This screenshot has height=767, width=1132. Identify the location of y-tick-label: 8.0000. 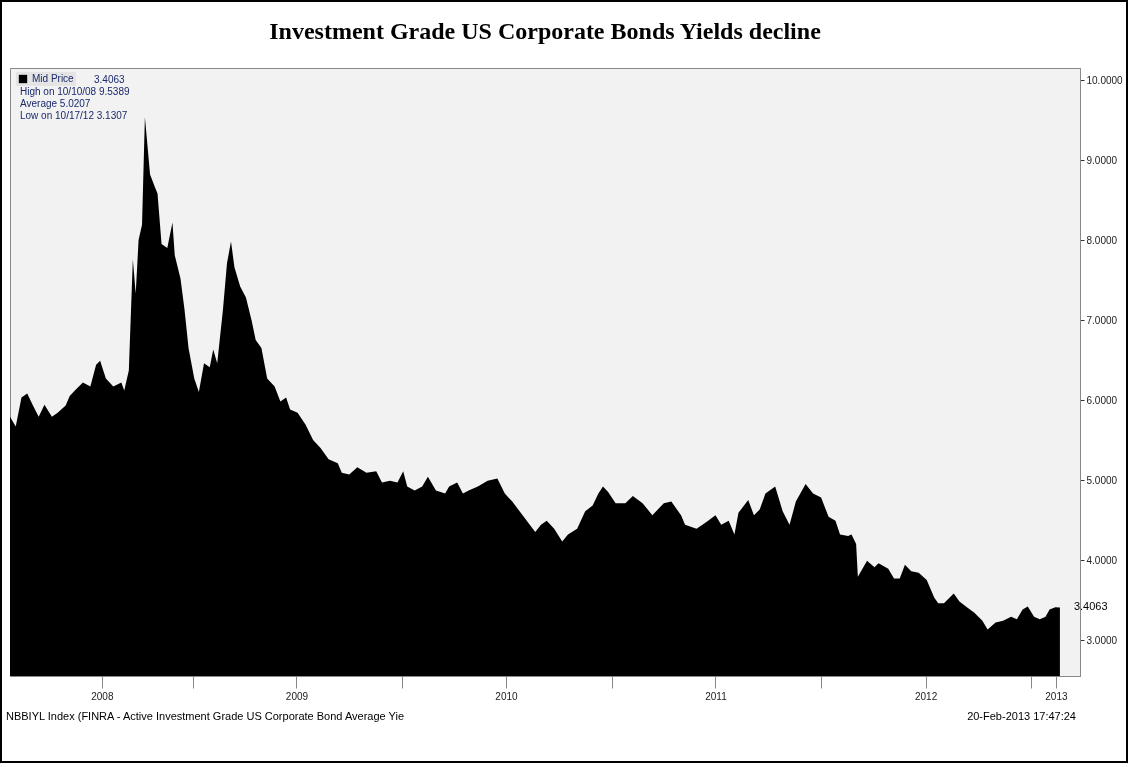
(1102, 240).